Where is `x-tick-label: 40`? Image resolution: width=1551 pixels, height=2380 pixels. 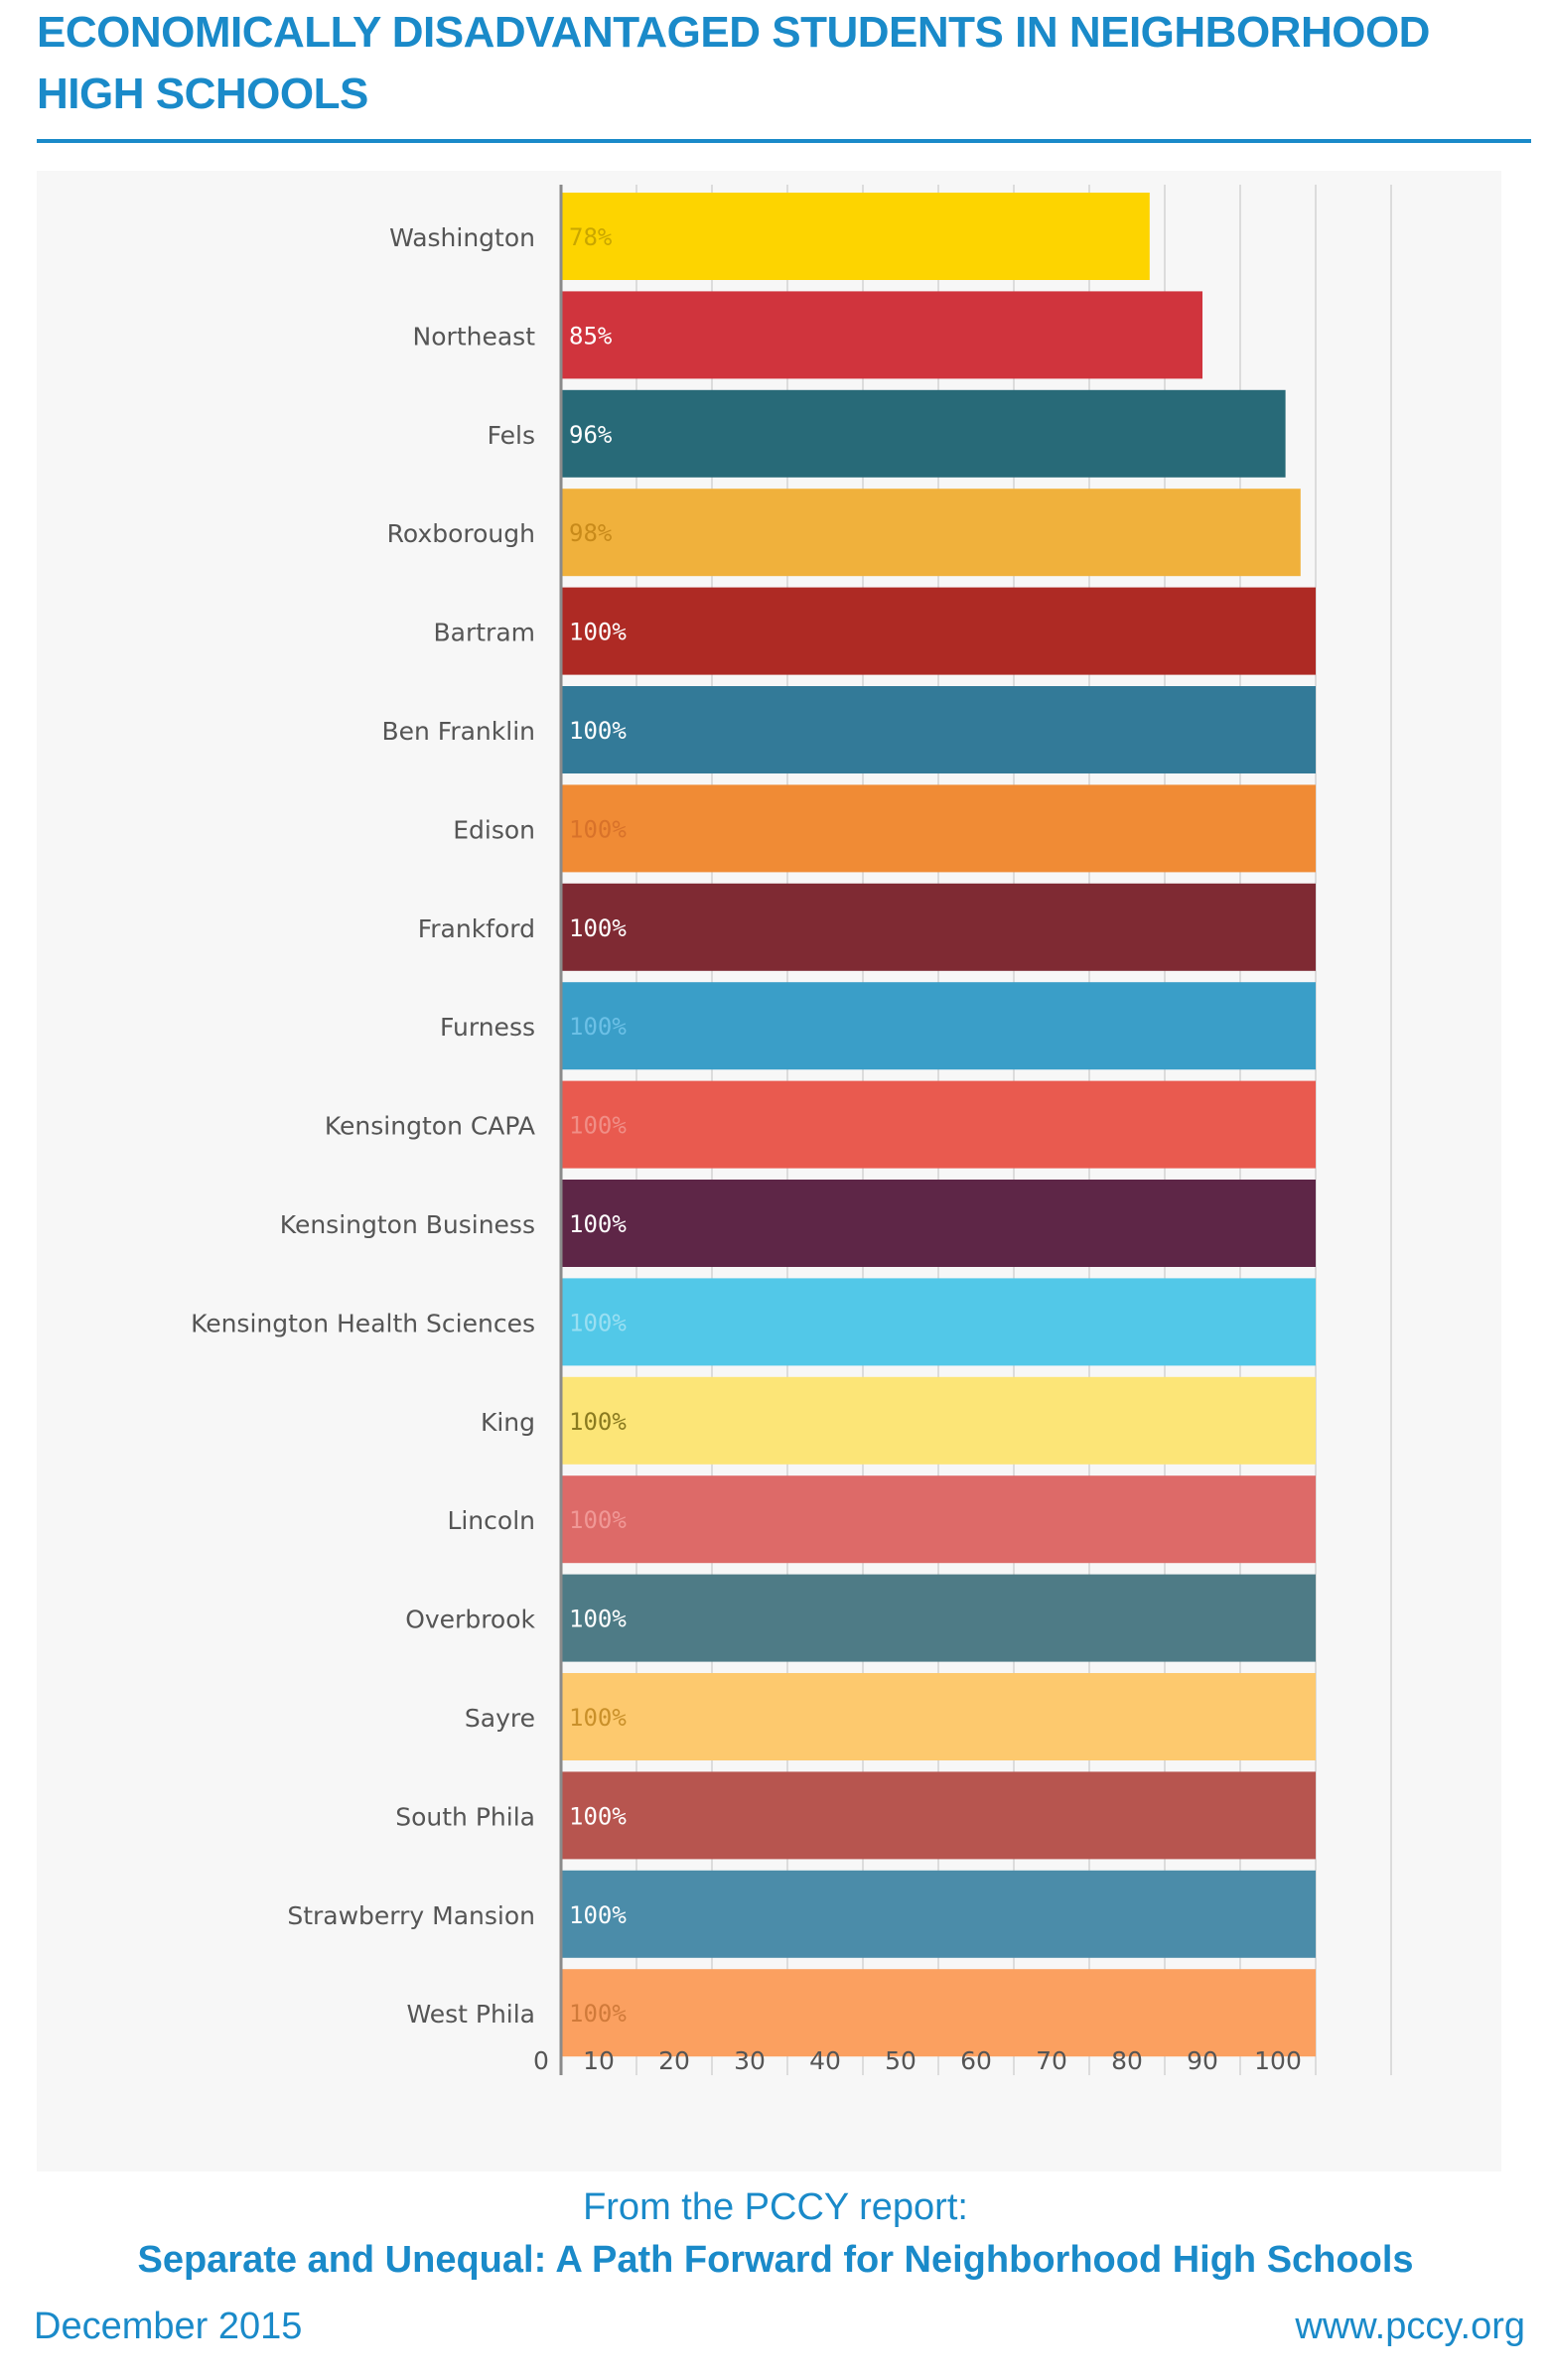
x-tick-label: 40 is located at coordinates (825, 2060).